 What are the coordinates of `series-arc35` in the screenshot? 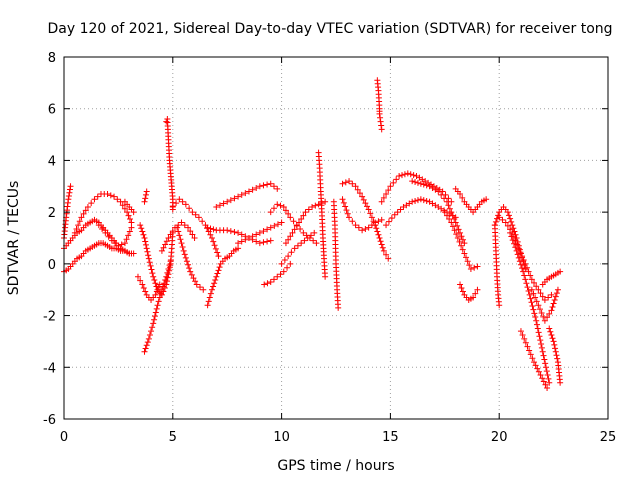 It's located at (534, 359).